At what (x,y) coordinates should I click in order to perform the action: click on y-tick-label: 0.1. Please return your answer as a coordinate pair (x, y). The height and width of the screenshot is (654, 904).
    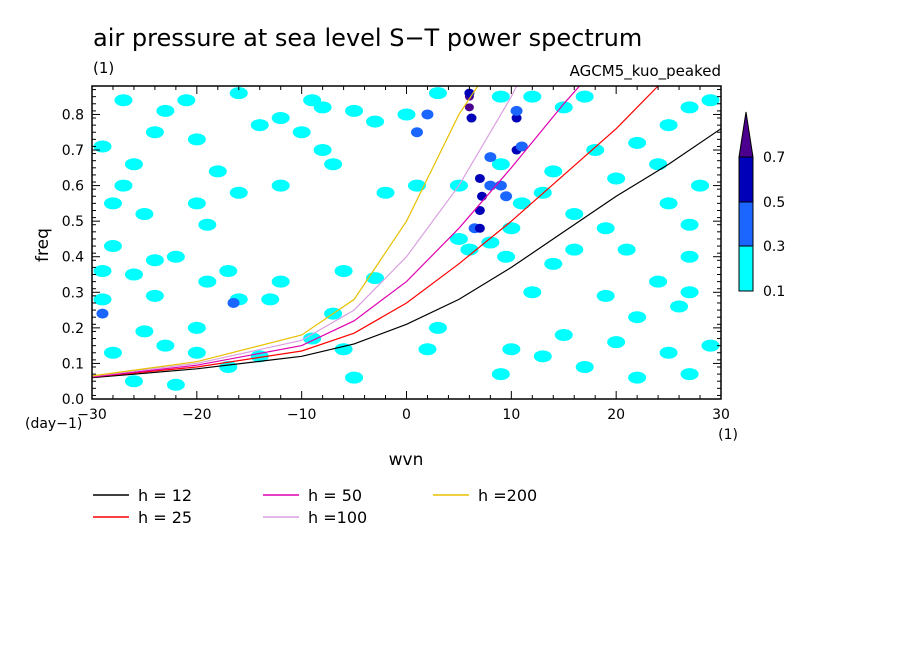
    Looking at the image, I should click on (73, 364).